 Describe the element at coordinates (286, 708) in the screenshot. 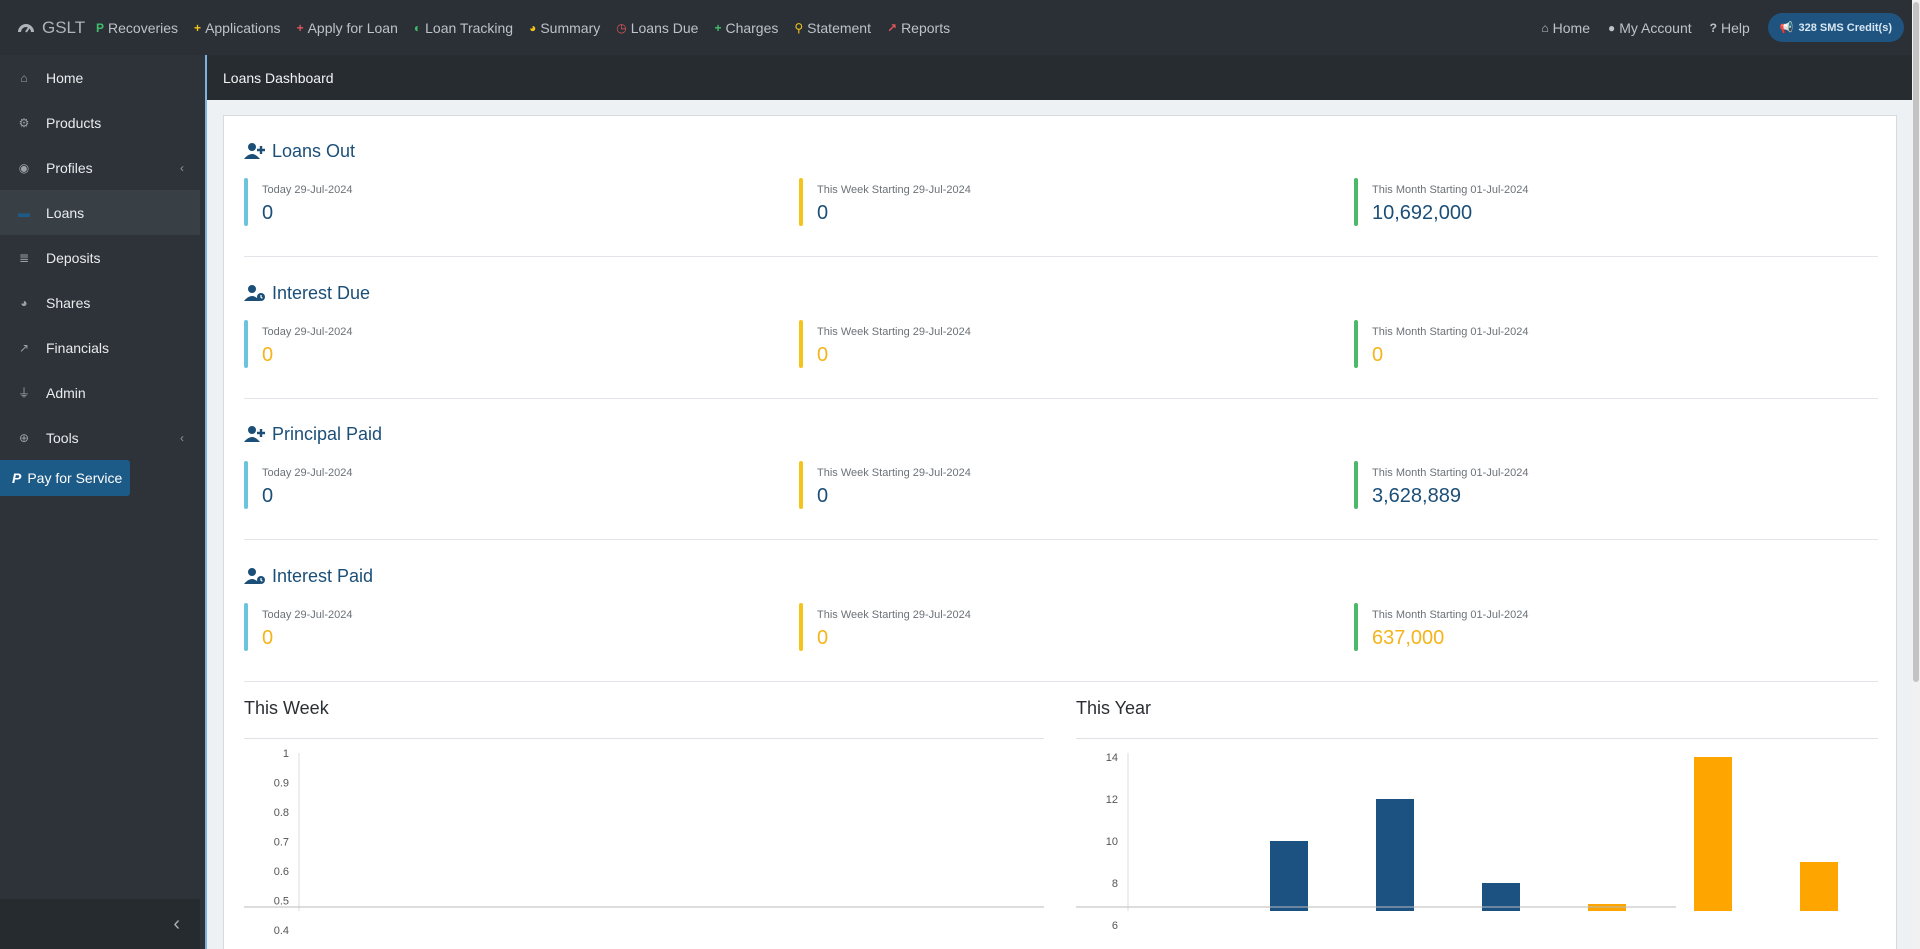

I see `week-chart-title: This Week` at that location.